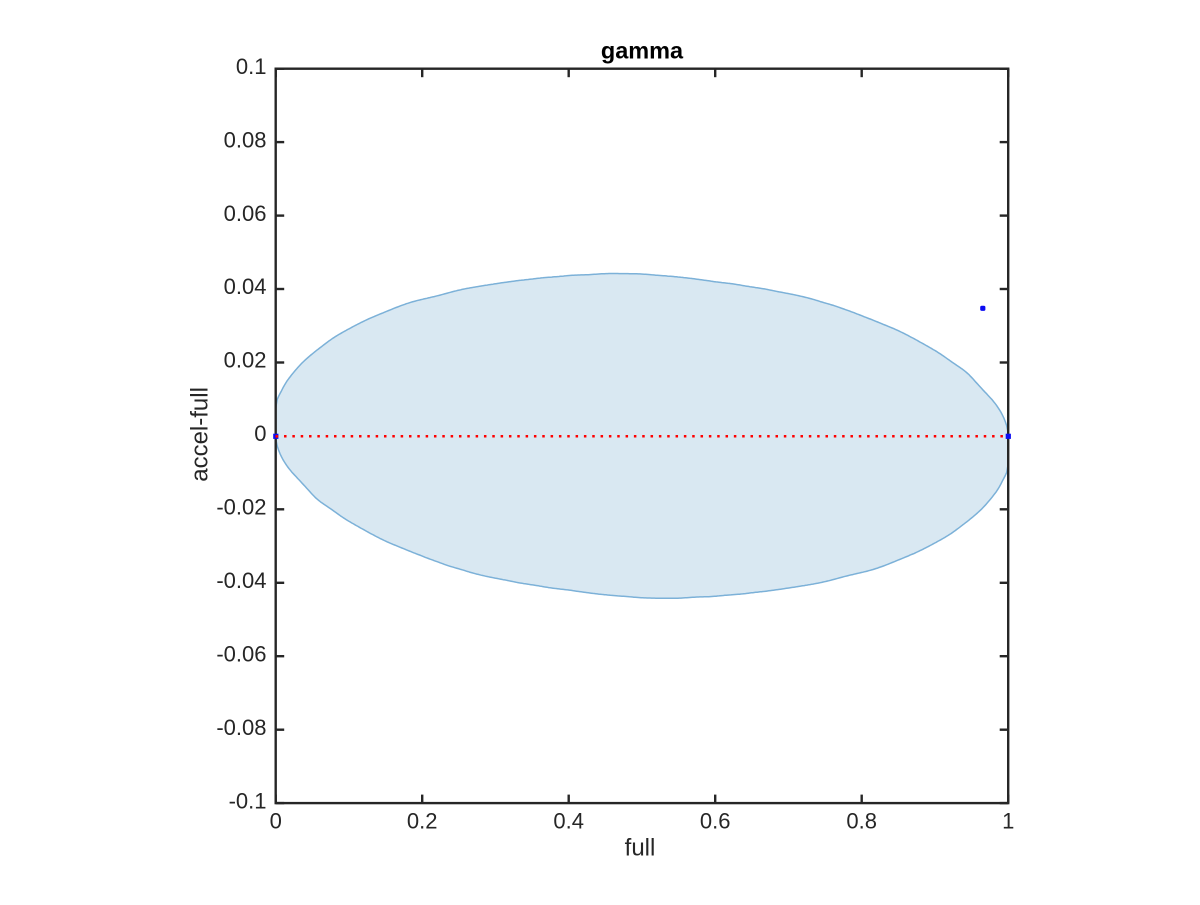  I want to click on svg-text: 0.8, so click(861, 821).